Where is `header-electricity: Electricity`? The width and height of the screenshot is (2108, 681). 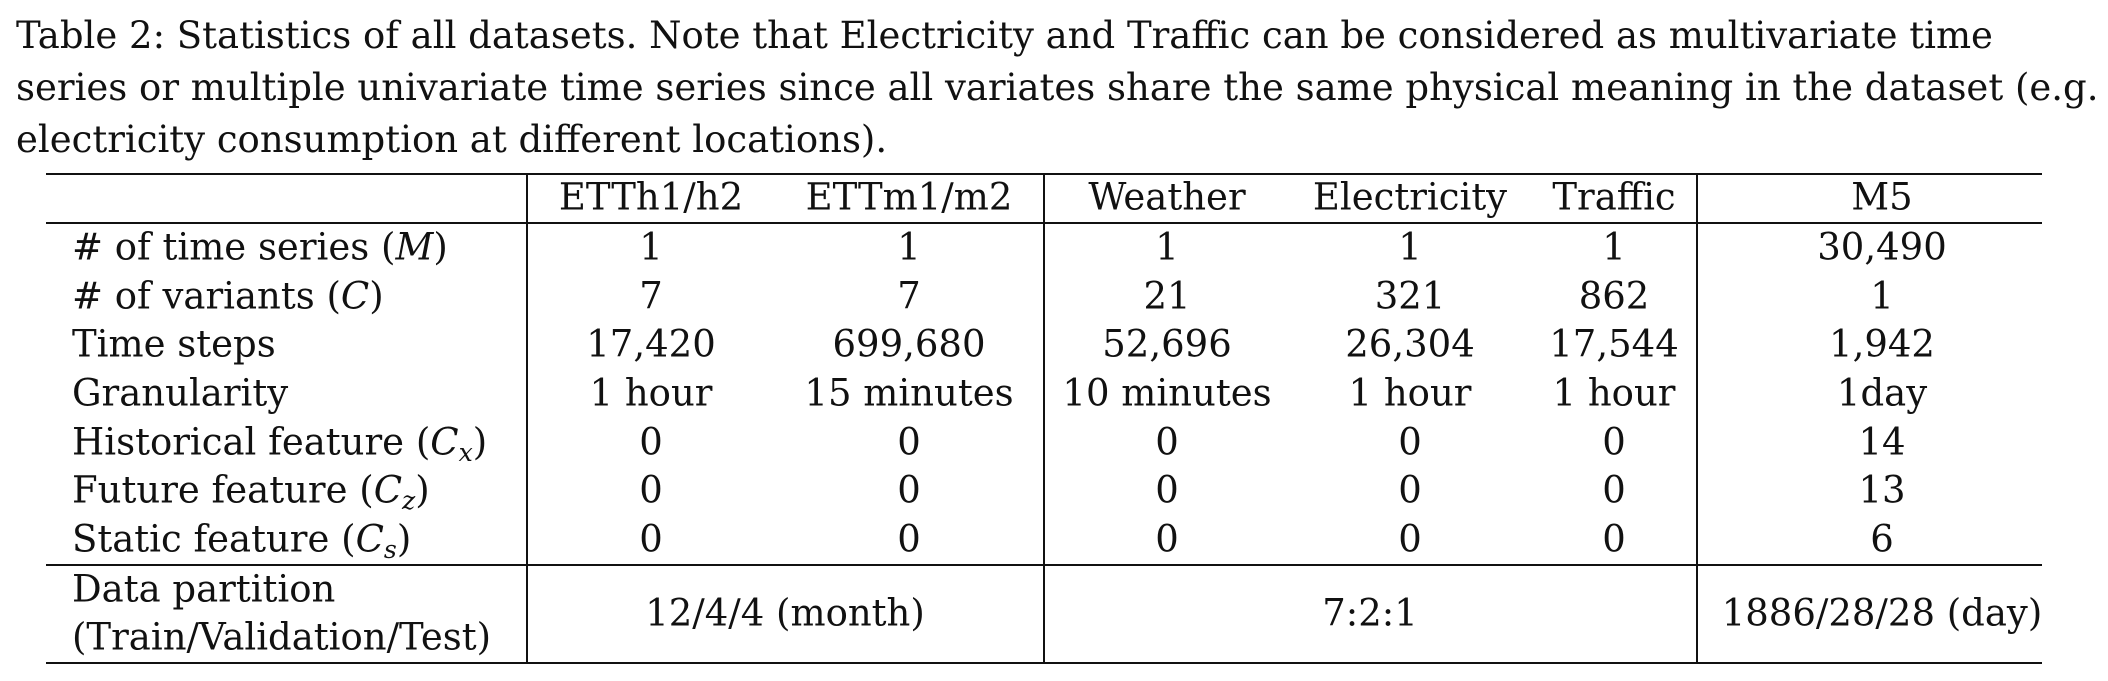 header-electricity: Electricity is located at coordinates (1410, 197).